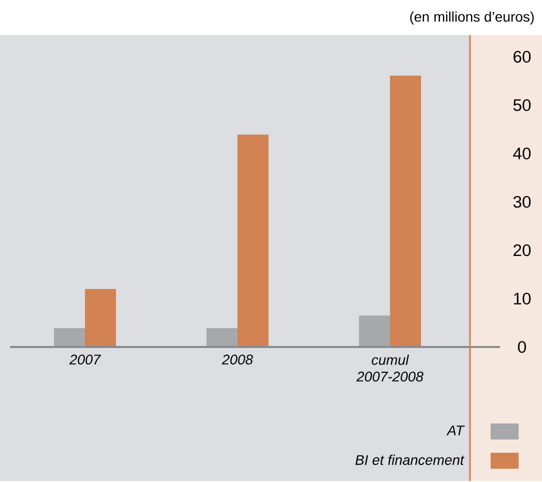  What do you see at coordinates (472, 18) in the screenshot?
I see `y-axis-title: (en millions d’euros)` at bounding box center [472, 18].